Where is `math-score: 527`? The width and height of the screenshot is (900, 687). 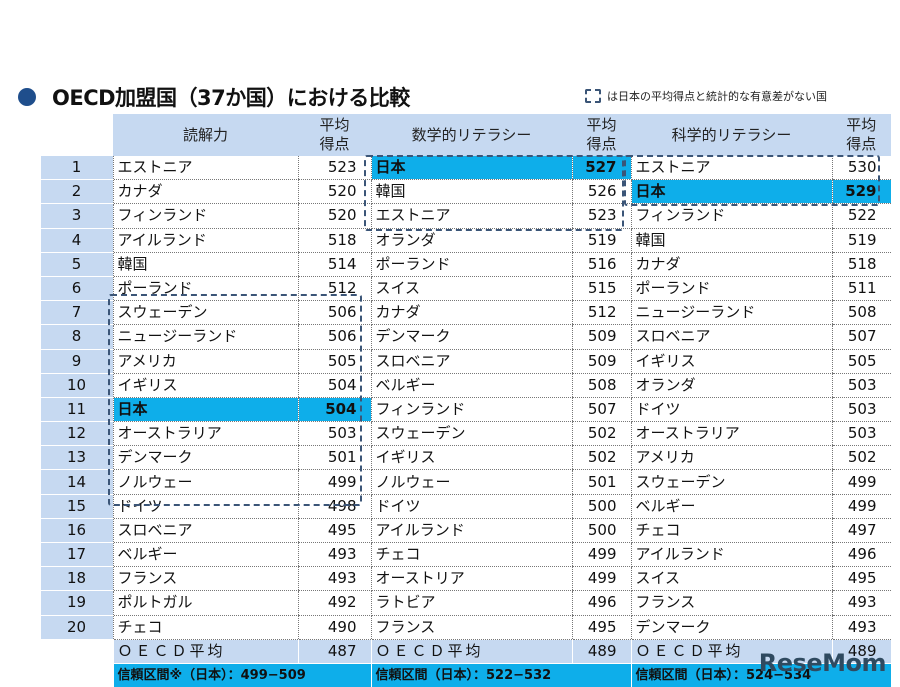 math-score: 527 is located at coordinates (601, 168).